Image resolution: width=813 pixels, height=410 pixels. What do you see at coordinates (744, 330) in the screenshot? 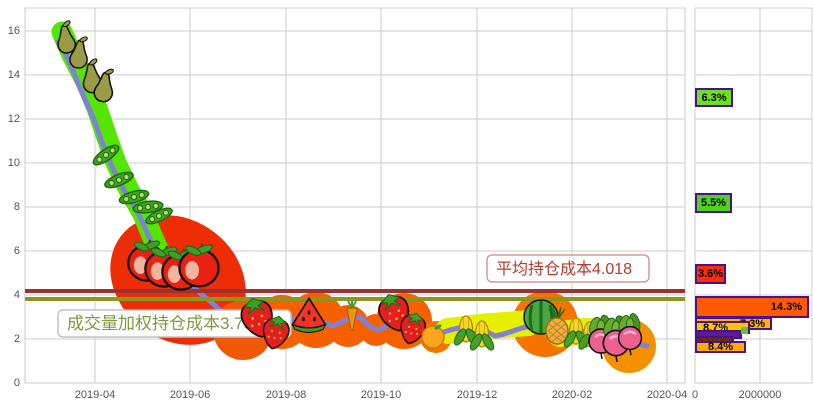
I see `green-square-marker` at bounding box center [744, 330].